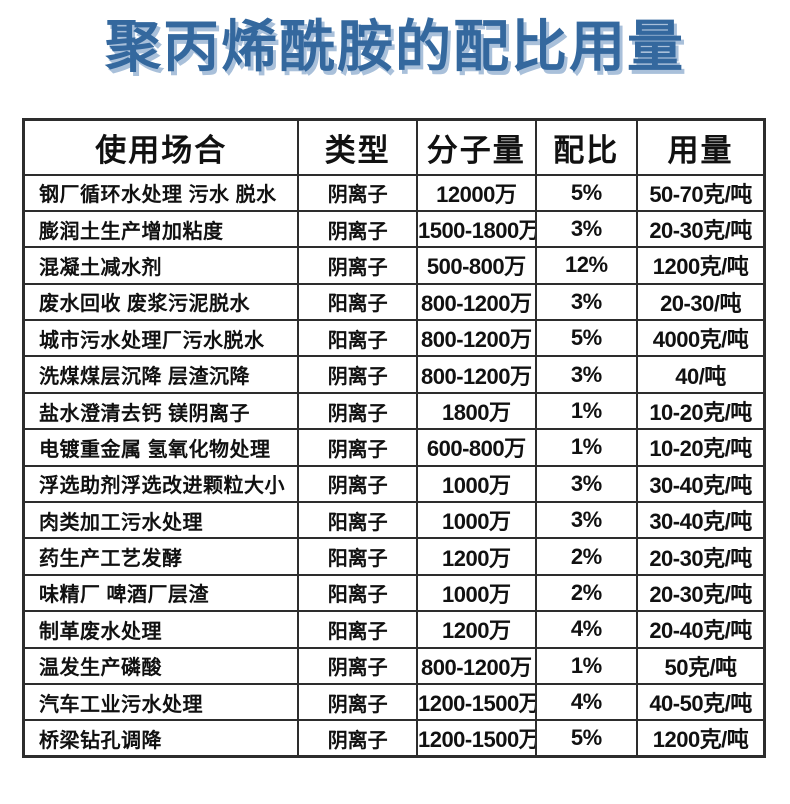  I want to click on table-row: 味精厂 啤酒厂层渣 阳离子 1000万 2% 20-30克/吨, so click(394, 593).